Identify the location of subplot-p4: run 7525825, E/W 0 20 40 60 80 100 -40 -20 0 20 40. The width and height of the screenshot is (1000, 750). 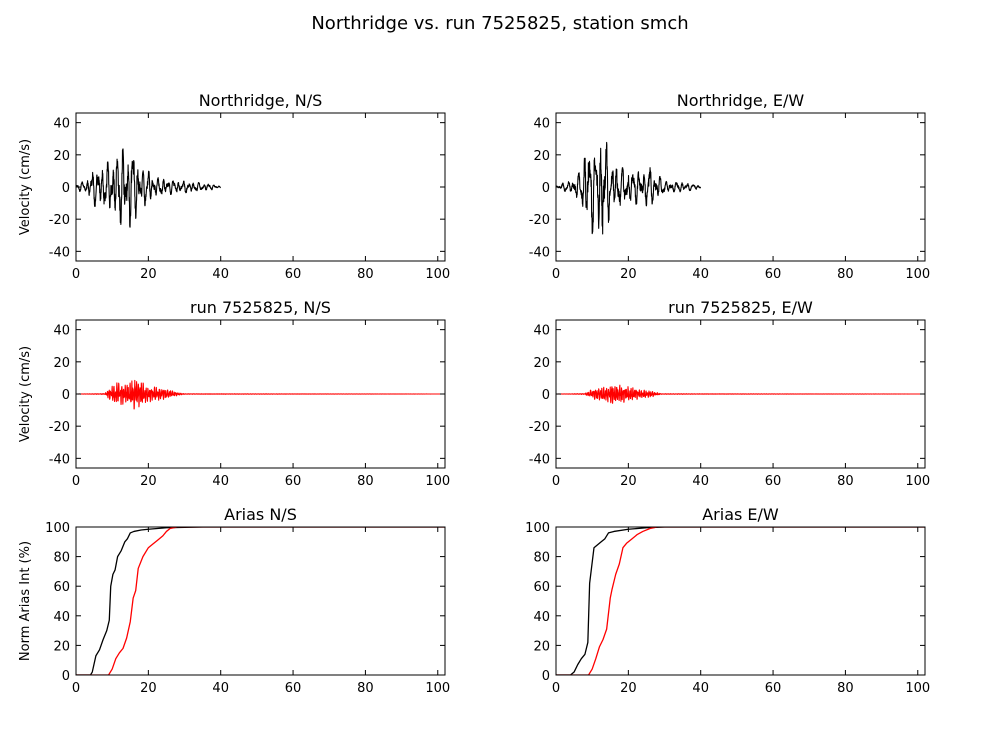
(729, 393).